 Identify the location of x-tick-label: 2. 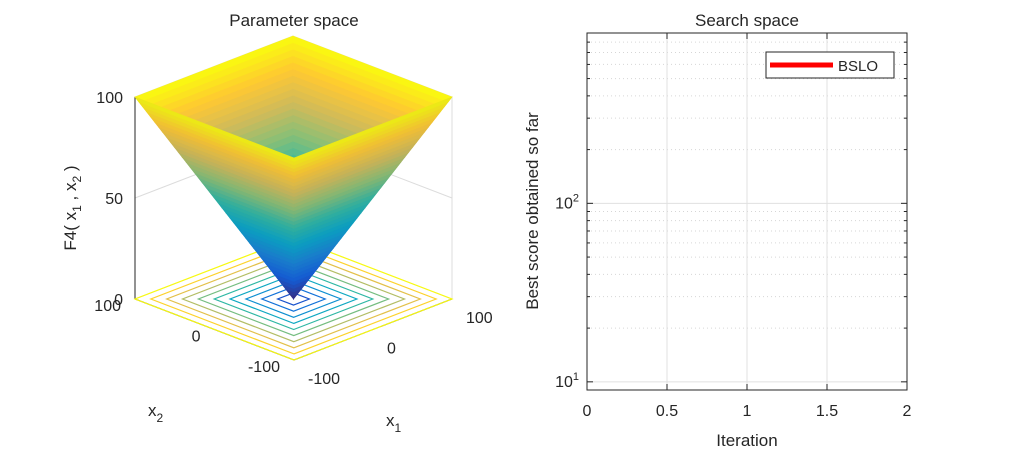
(907, 411).